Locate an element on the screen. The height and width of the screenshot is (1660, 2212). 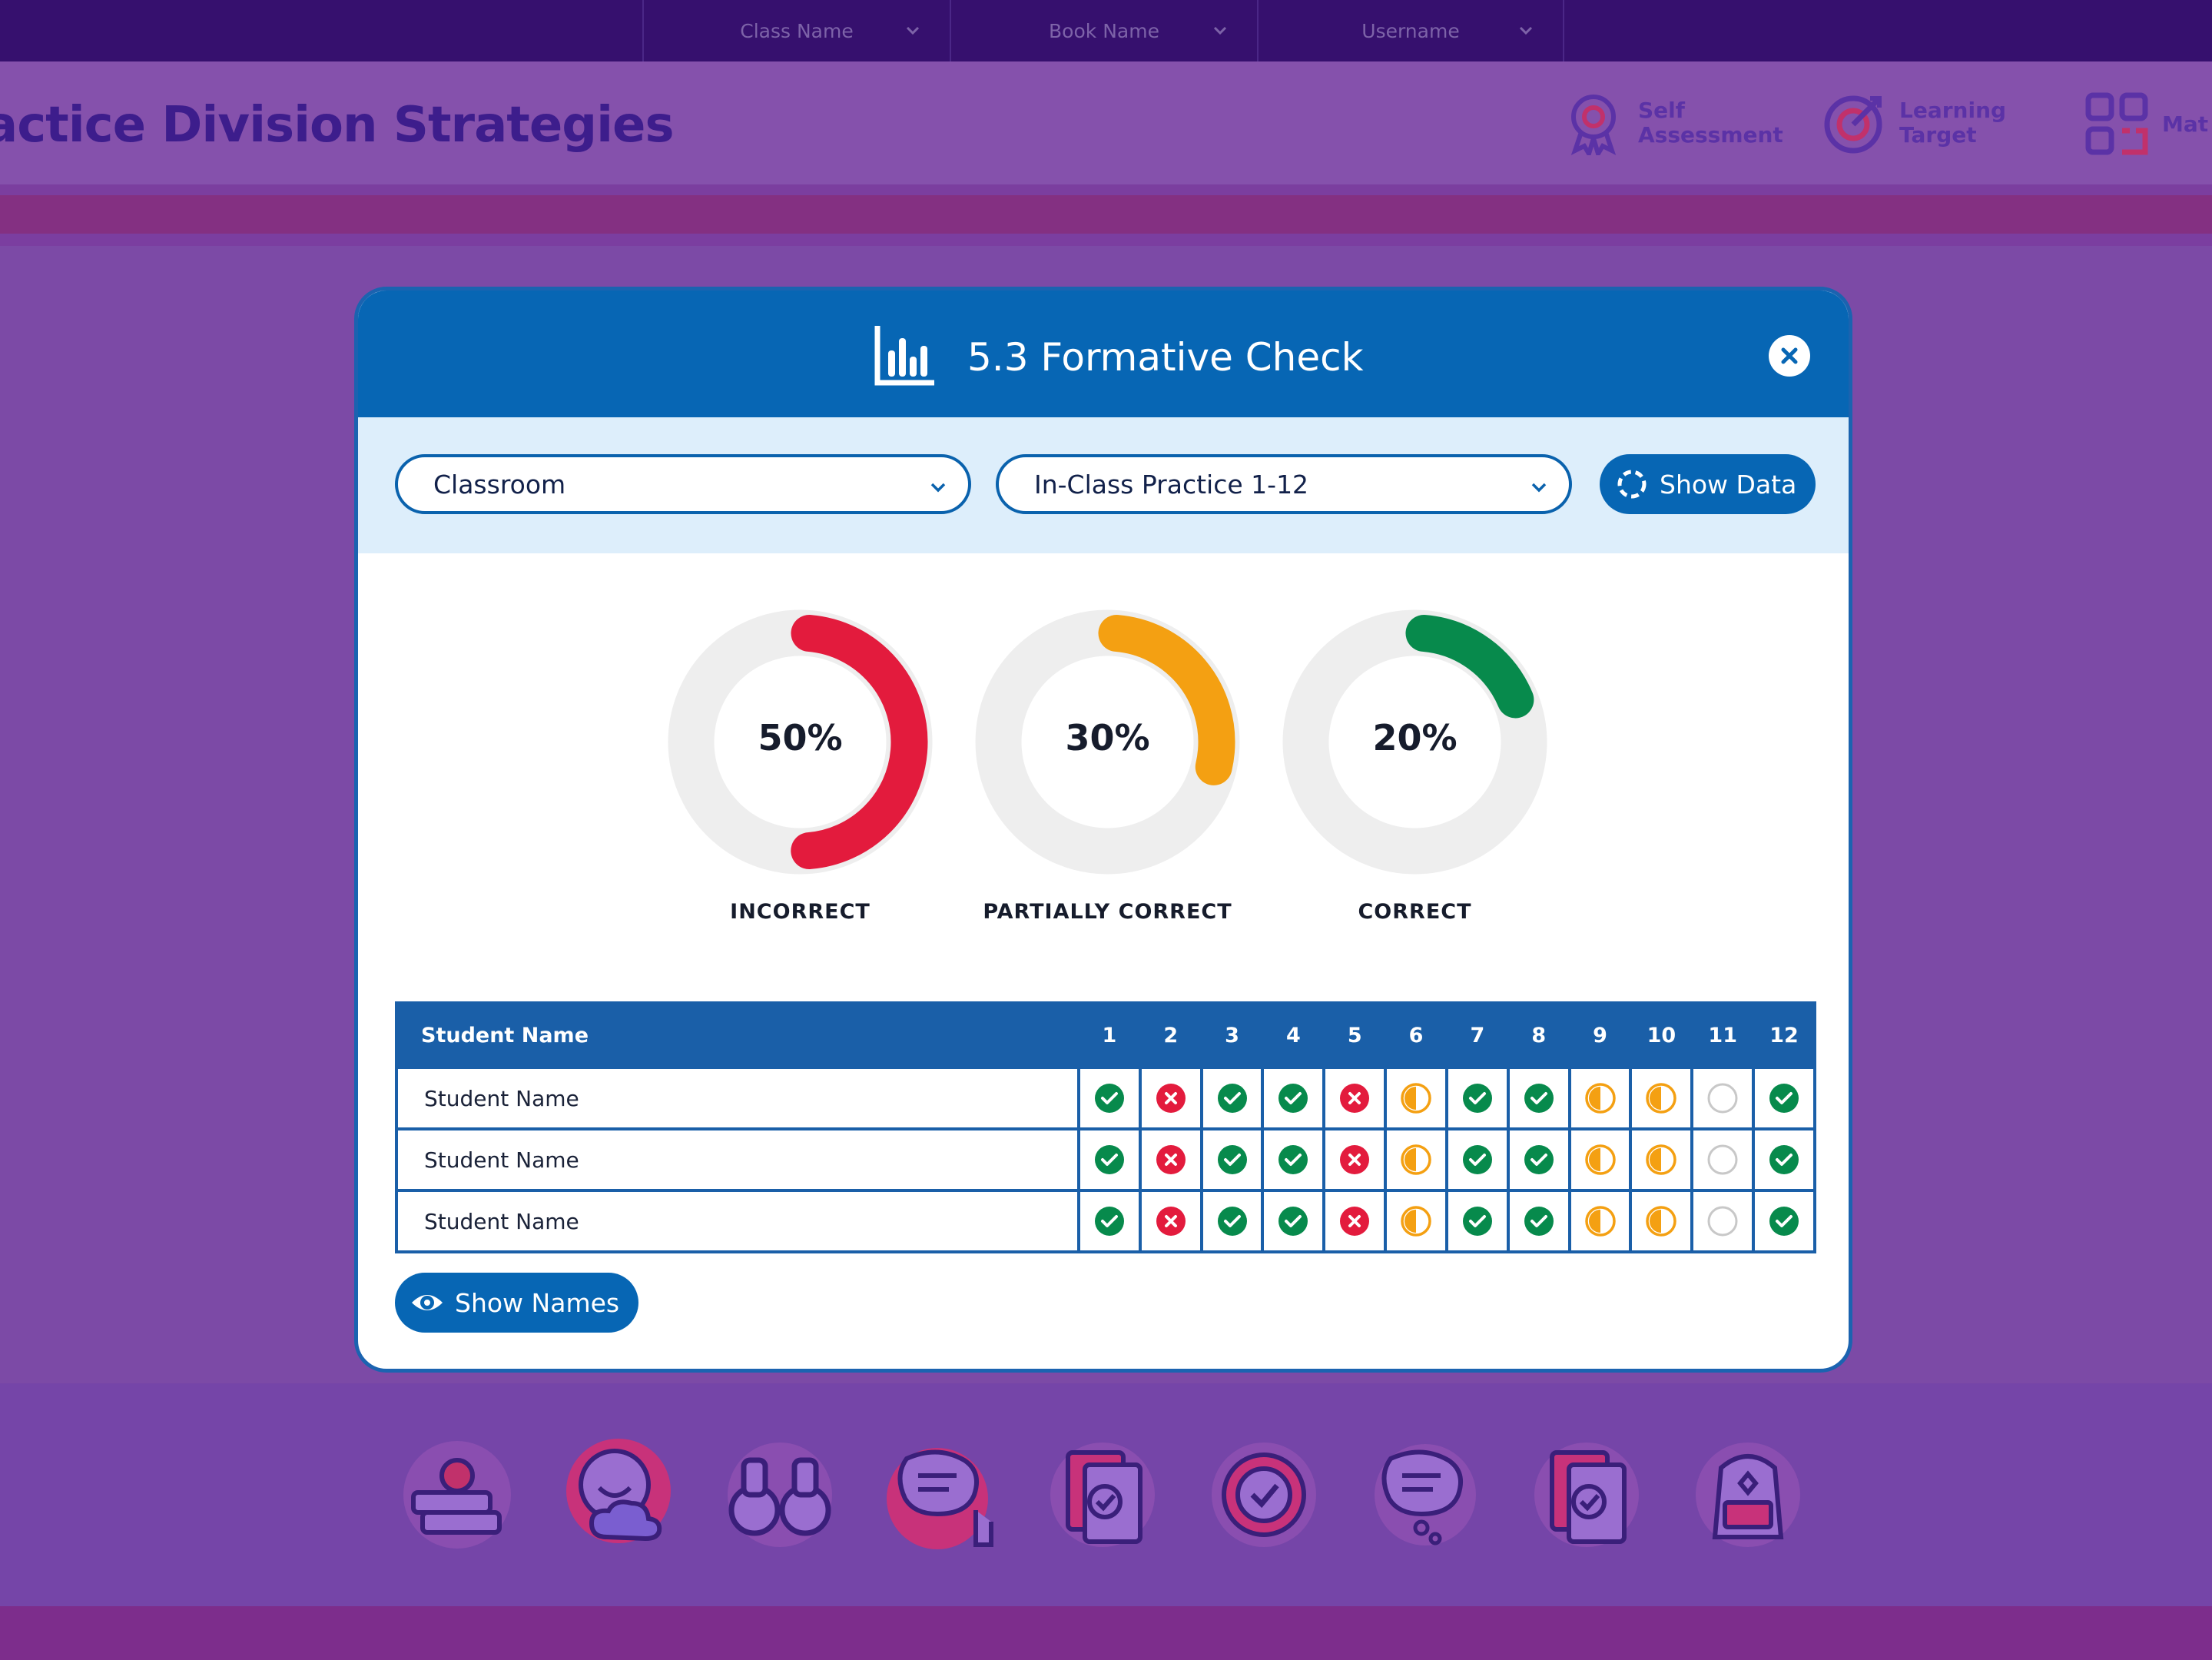
self-assessment-label: Self Assessment is located at coordinates (1710, 123).